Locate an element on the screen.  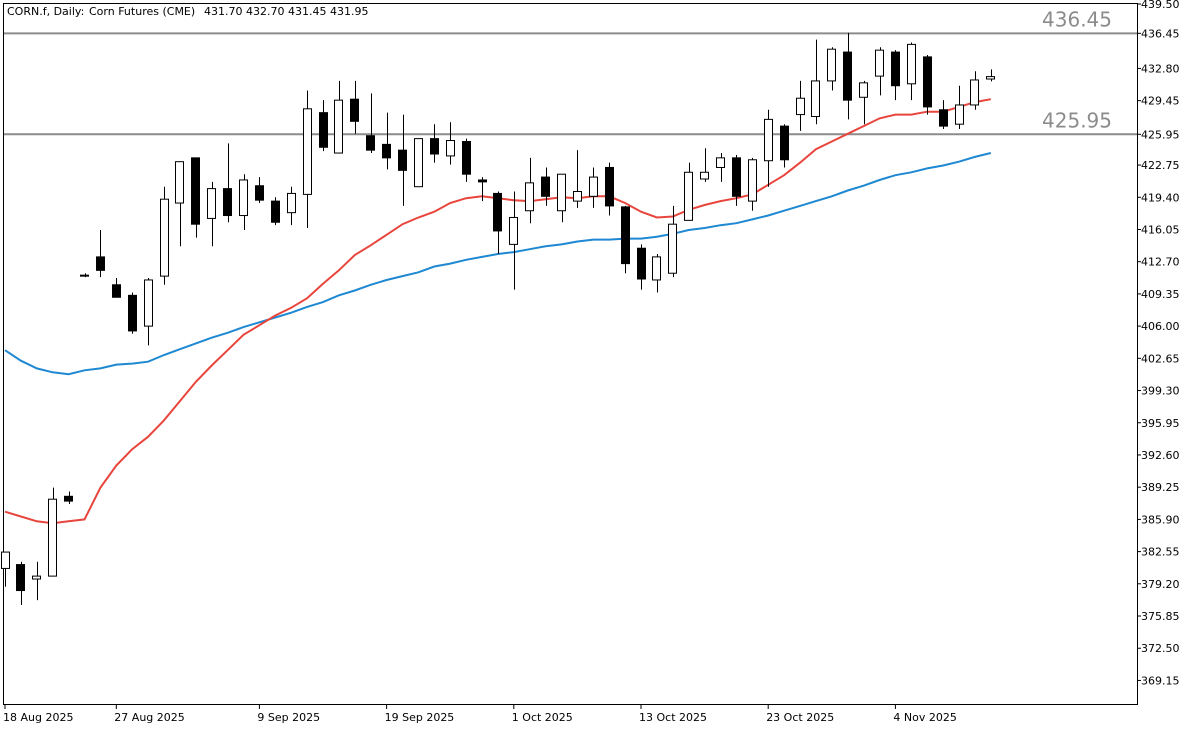
y-tick-label: 419.40 is located at coordinates (1160, 197).